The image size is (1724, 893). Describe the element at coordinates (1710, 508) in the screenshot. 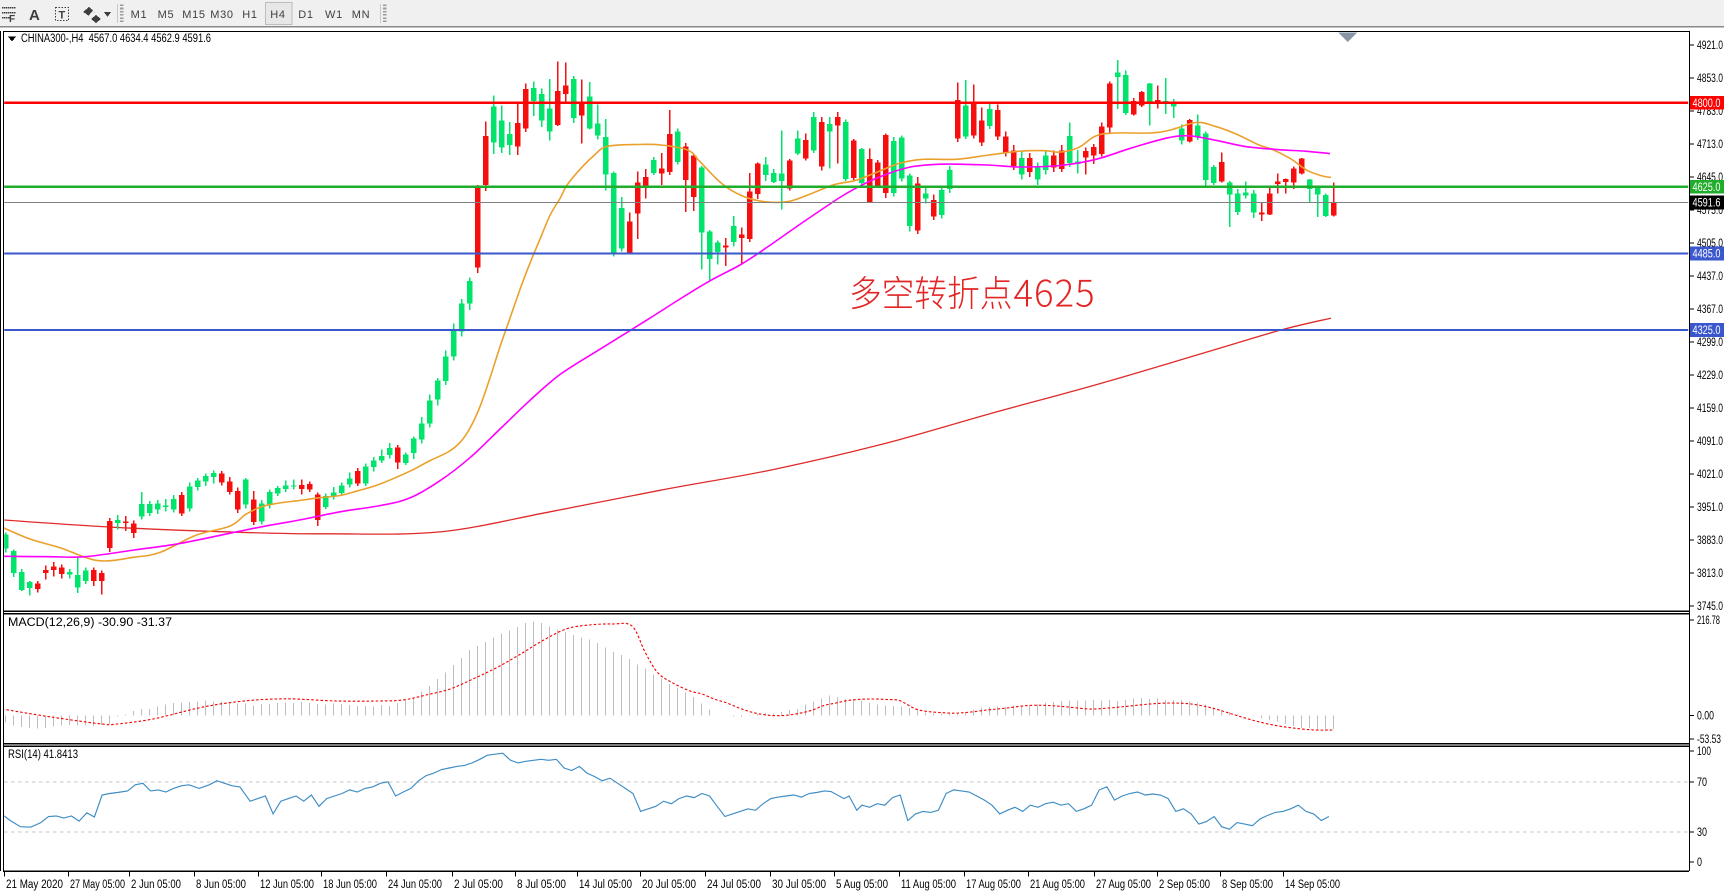

I see `svg-text: 3951.0` at that location.